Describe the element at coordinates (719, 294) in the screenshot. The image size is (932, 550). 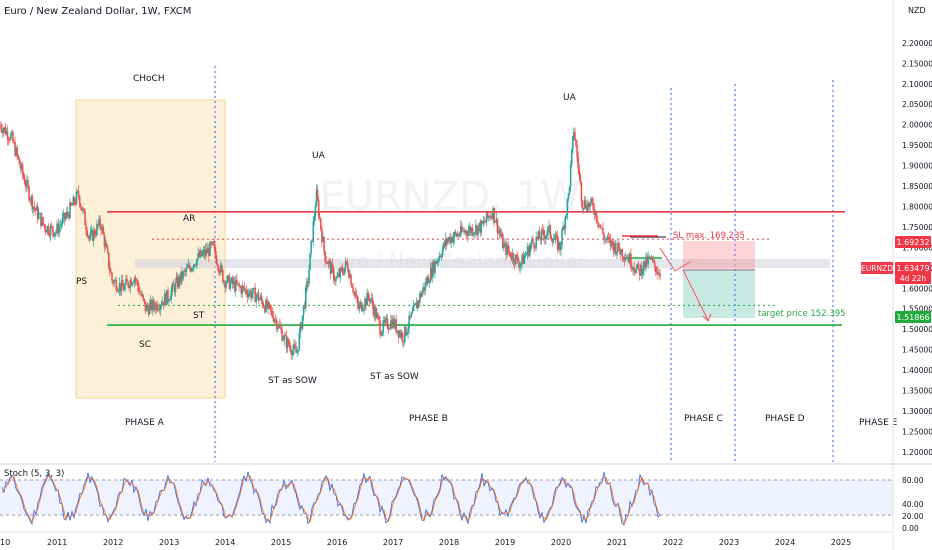
I see `target-zone` at that location.